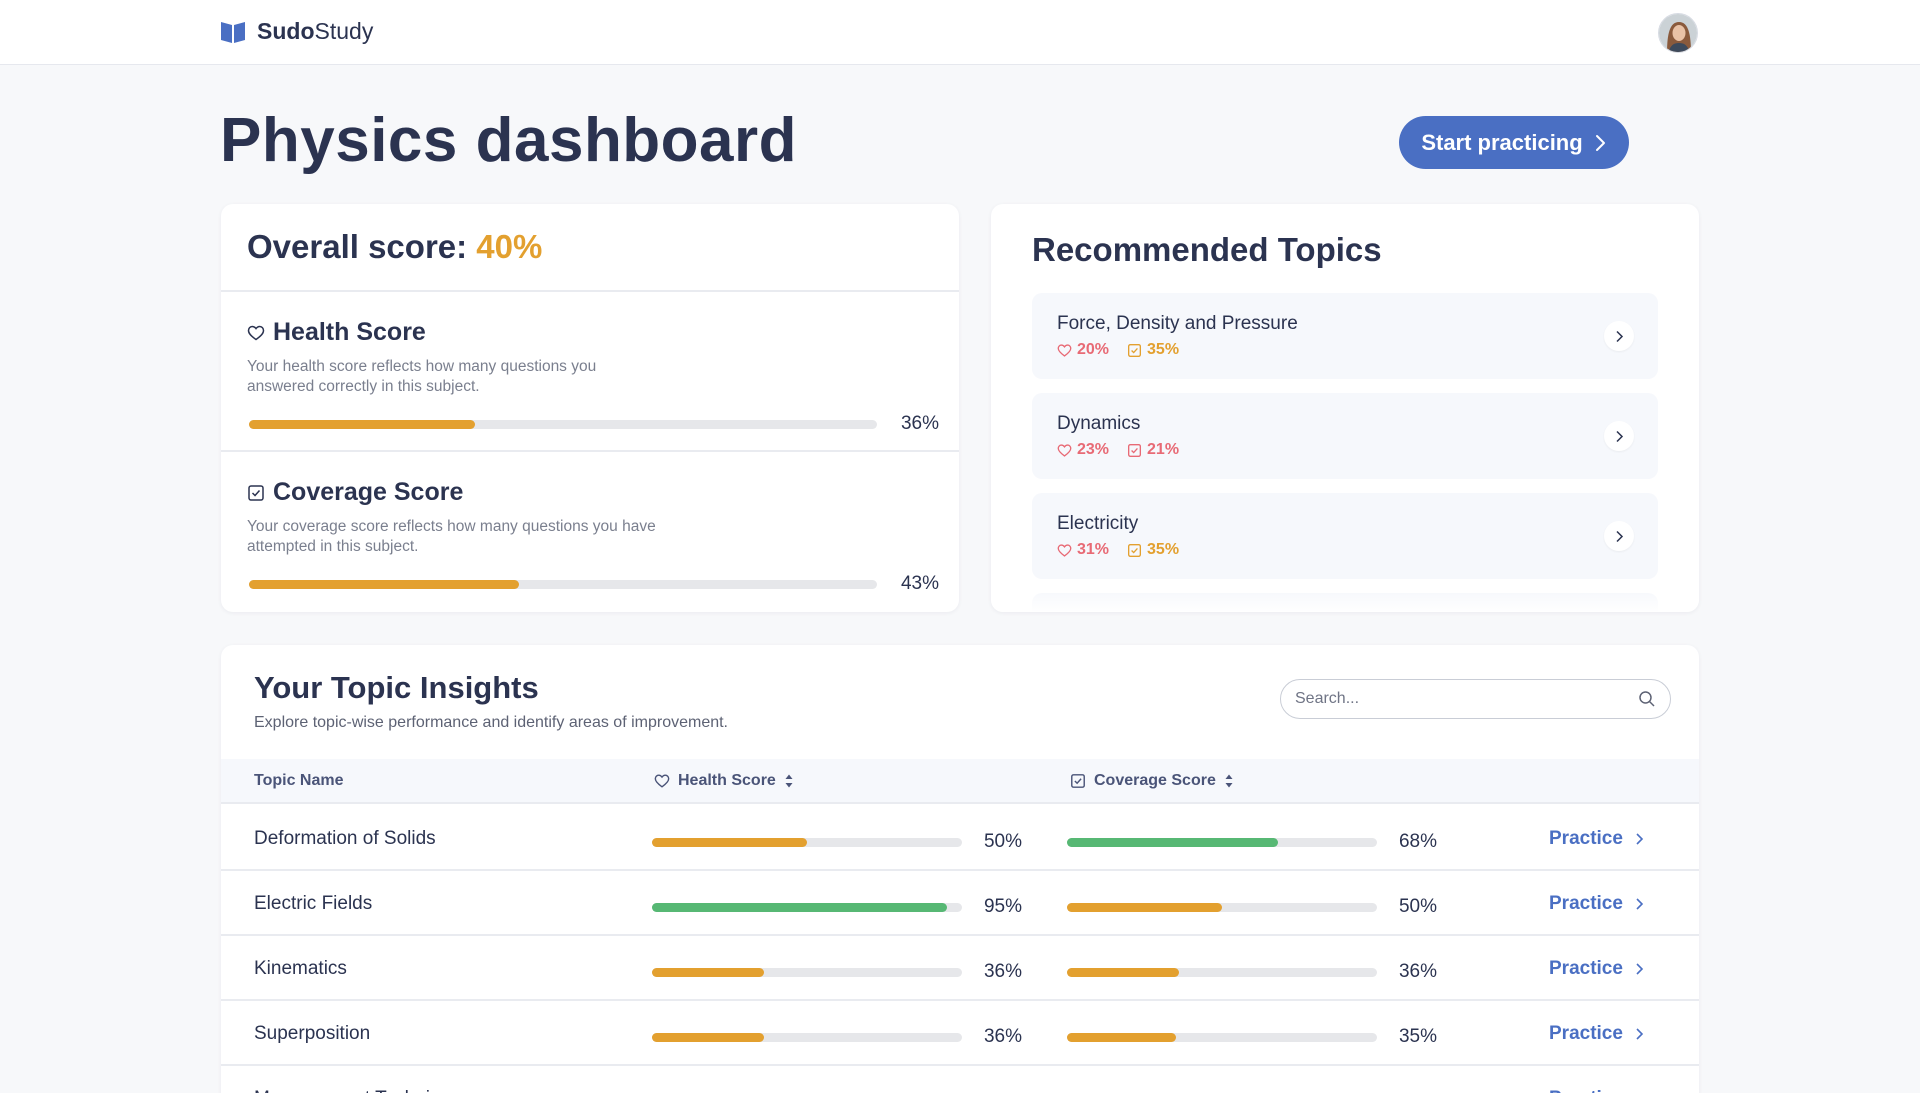 The width and height of the screenshot is (1920, 1093). I want to click on topic-name: Electric Fields, so click(313, 903).